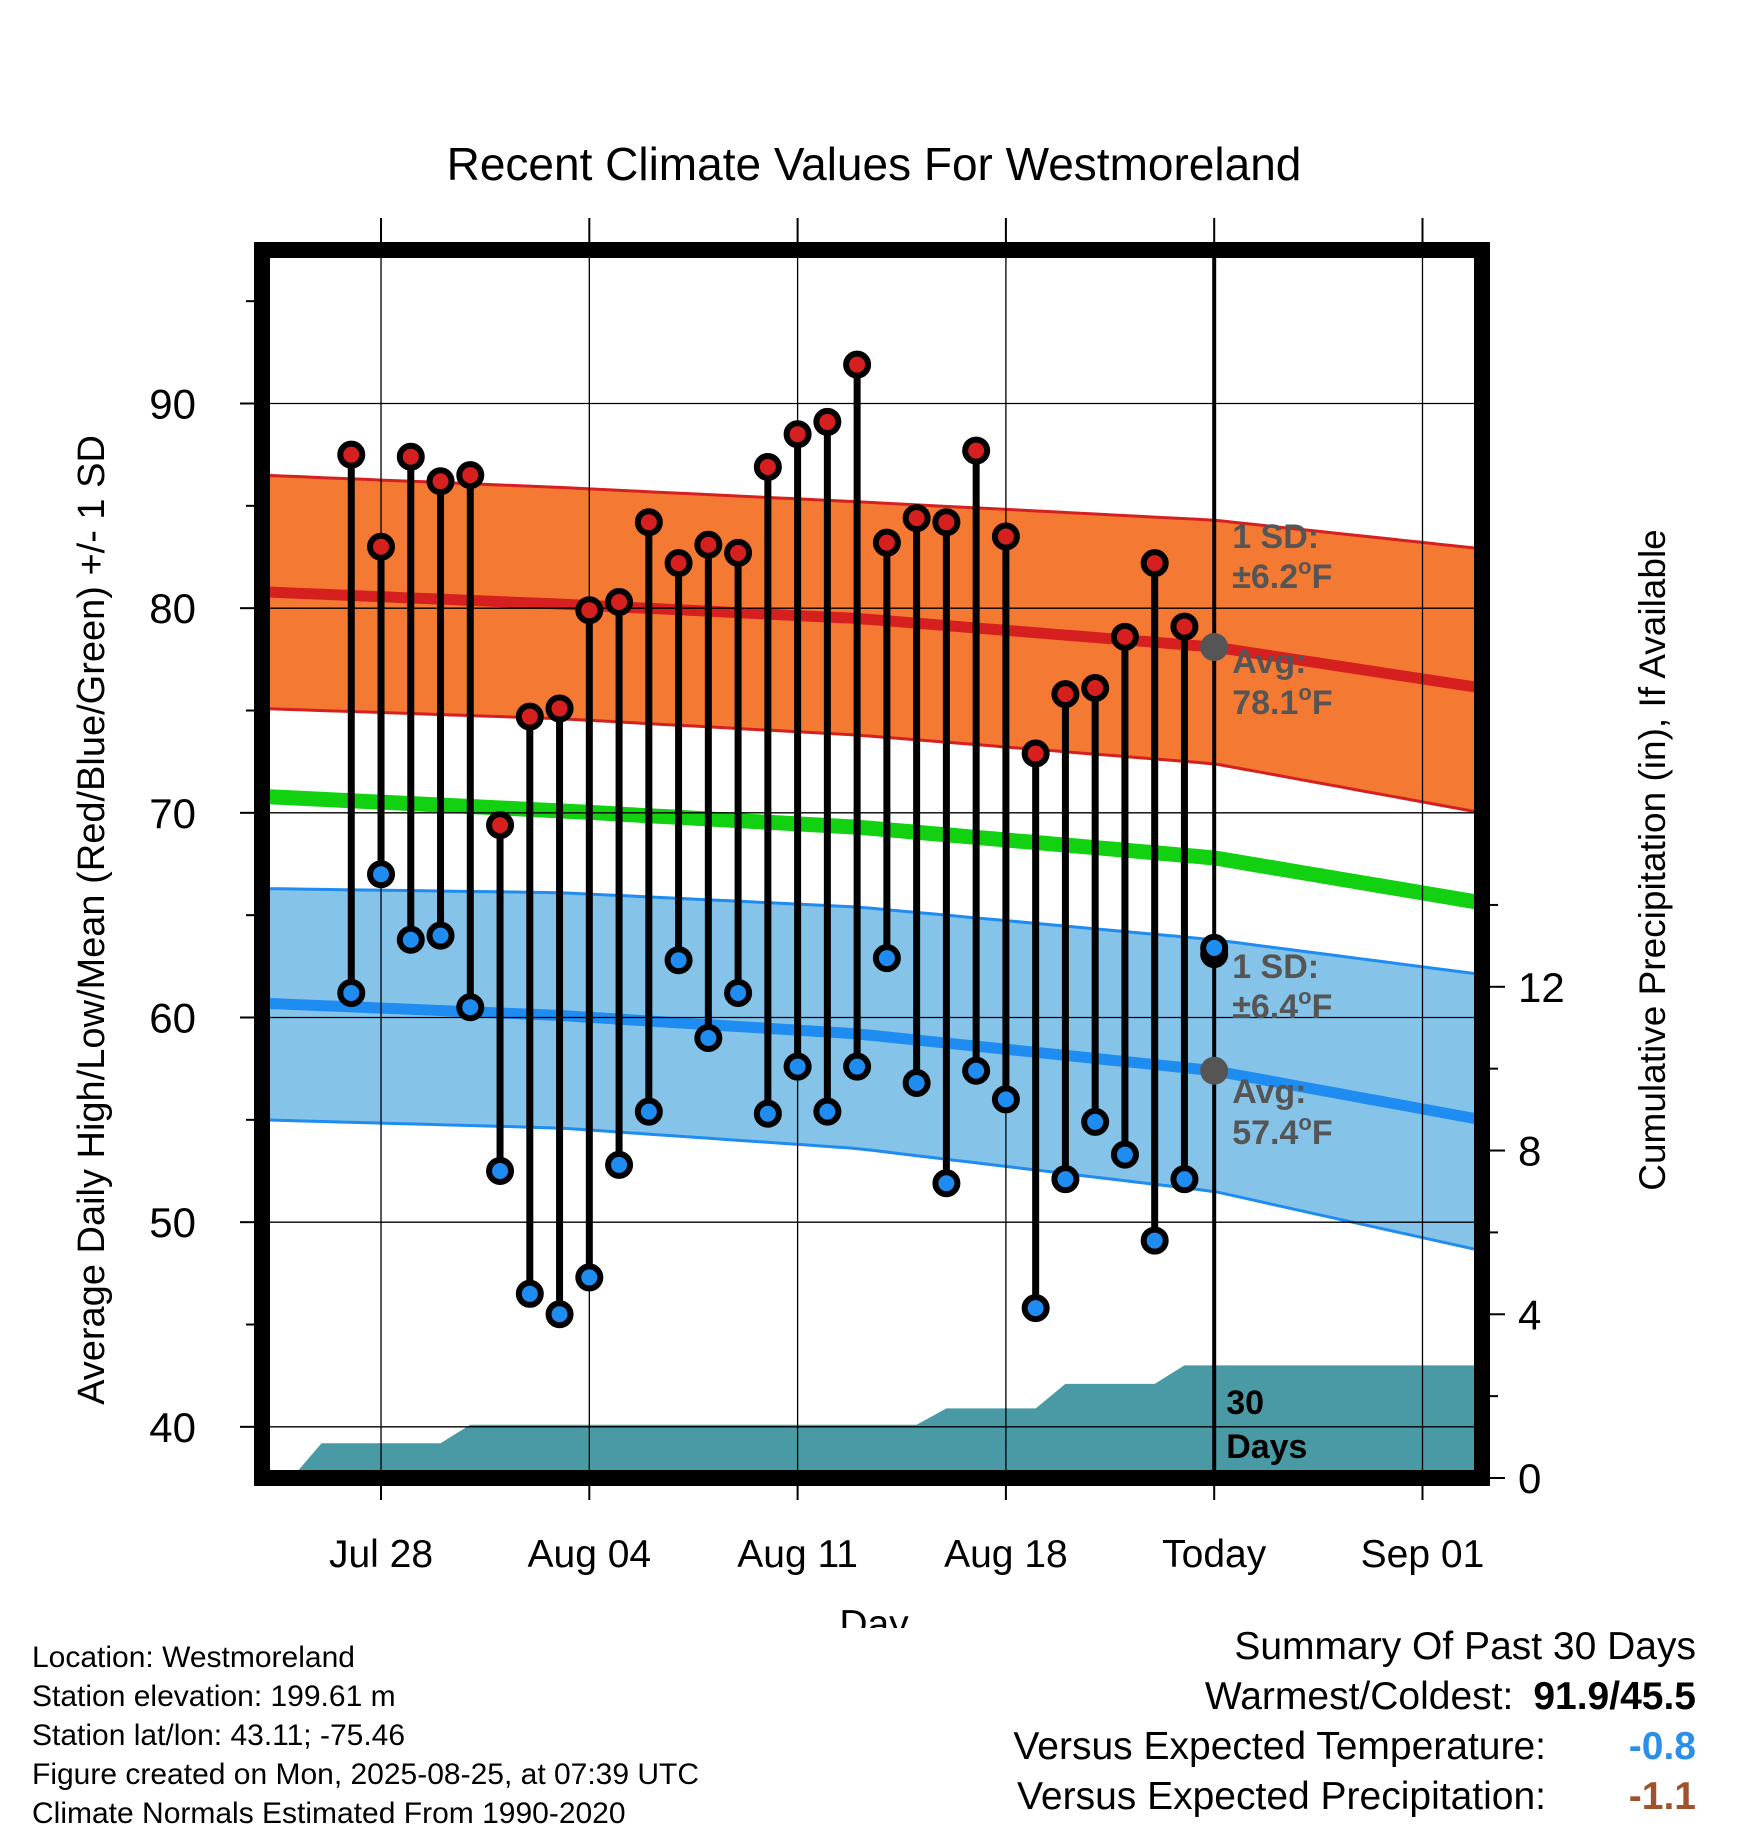 The height and width of the screenshot is (1833, 1748). Describe the element at coordinates (1282, 575) in the screenshot. I see `high-sd-value: ±6.2oF` at that location.